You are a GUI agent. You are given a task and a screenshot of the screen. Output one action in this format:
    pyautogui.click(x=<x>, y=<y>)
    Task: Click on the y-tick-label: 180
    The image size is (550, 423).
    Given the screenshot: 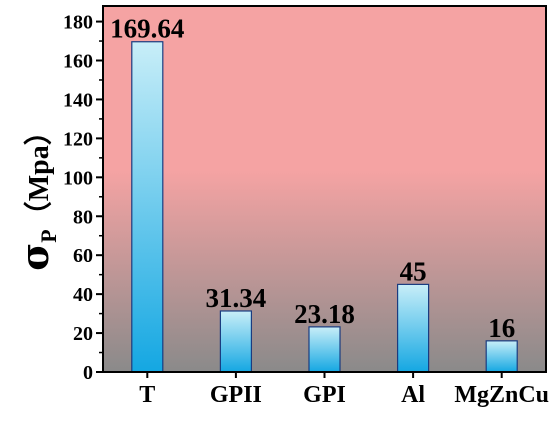 What is the action you would take?
    pyautogui.click(x=78, y=23)
    